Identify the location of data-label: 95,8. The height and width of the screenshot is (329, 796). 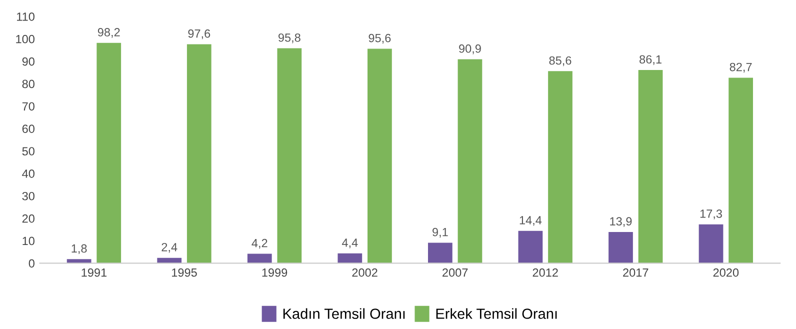
(289, 38).